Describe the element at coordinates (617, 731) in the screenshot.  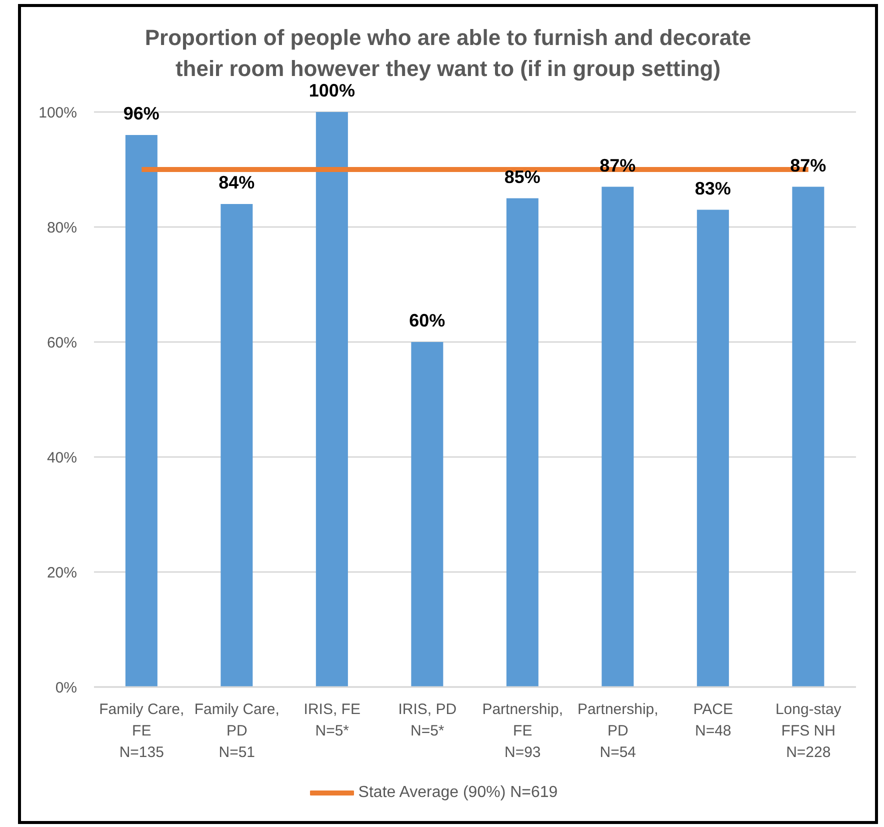
I see `x-tick-label: Partnership, PD N=54` at that location.